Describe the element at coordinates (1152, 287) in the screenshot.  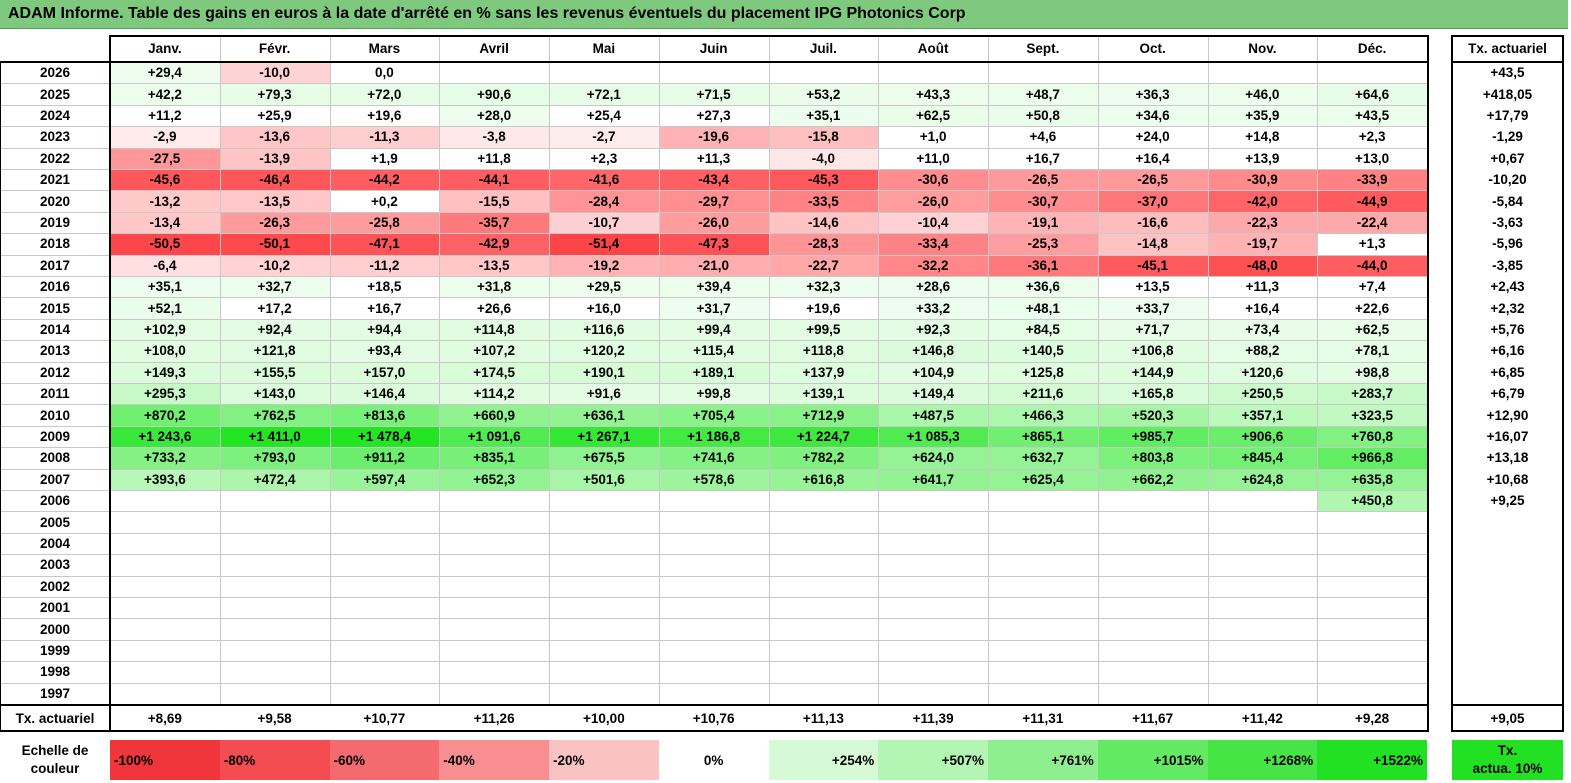
I see `gain-cell: +13,5` at that location.